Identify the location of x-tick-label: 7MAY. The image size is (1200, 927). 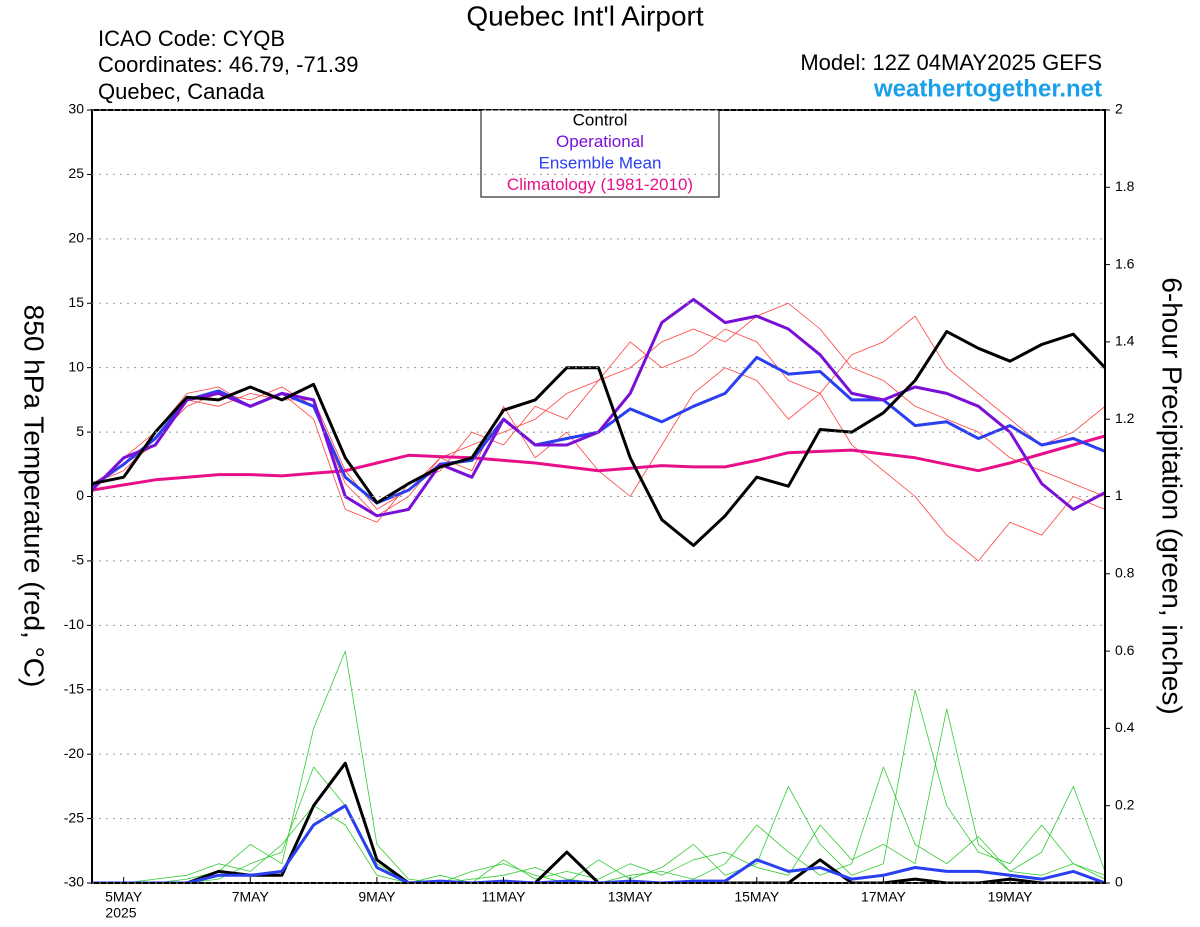
(251, 897).